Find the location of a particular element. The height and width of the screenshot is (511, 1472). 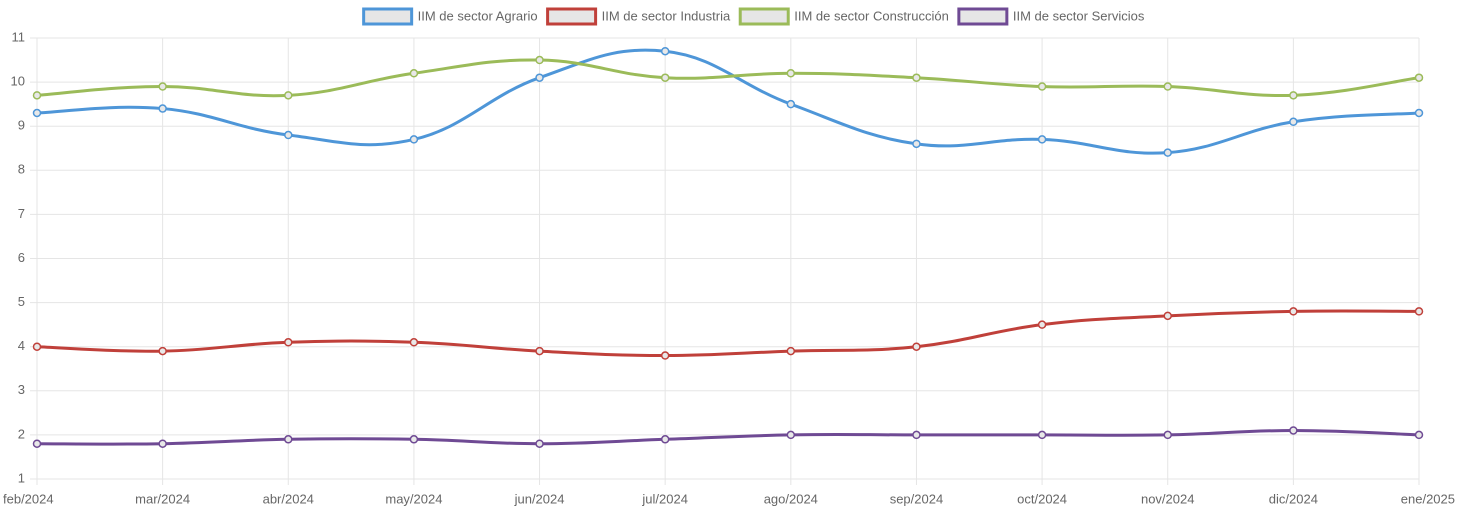

x-tick-label: may/2024 is located at coordinates (413, 498).